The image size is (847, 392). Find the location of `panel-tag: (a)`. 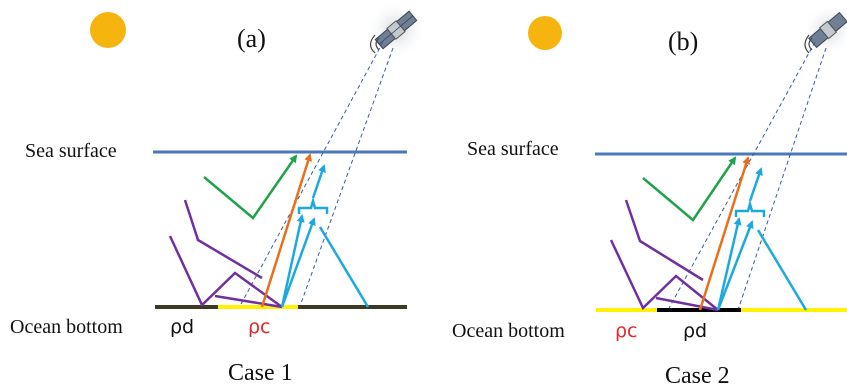

panel-tag: (a) is located at coordinates (251, 38).